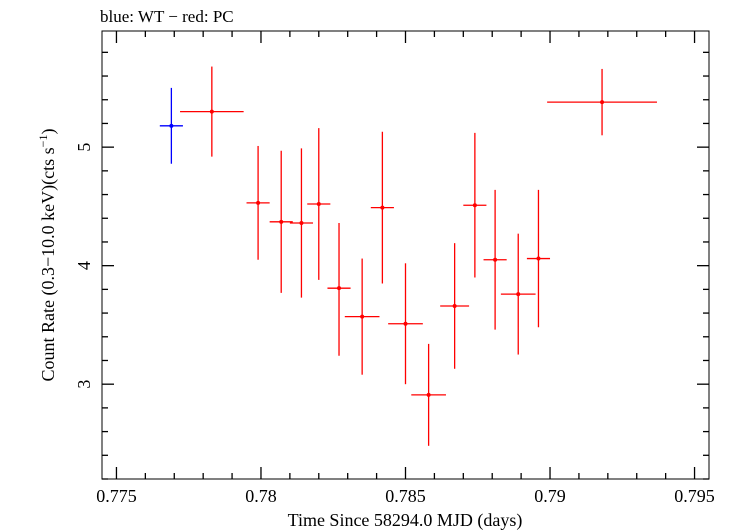  Describe the element at coordinates (116, 496) in the screenshot. I see `x-tick-label: 0.775` at that location.